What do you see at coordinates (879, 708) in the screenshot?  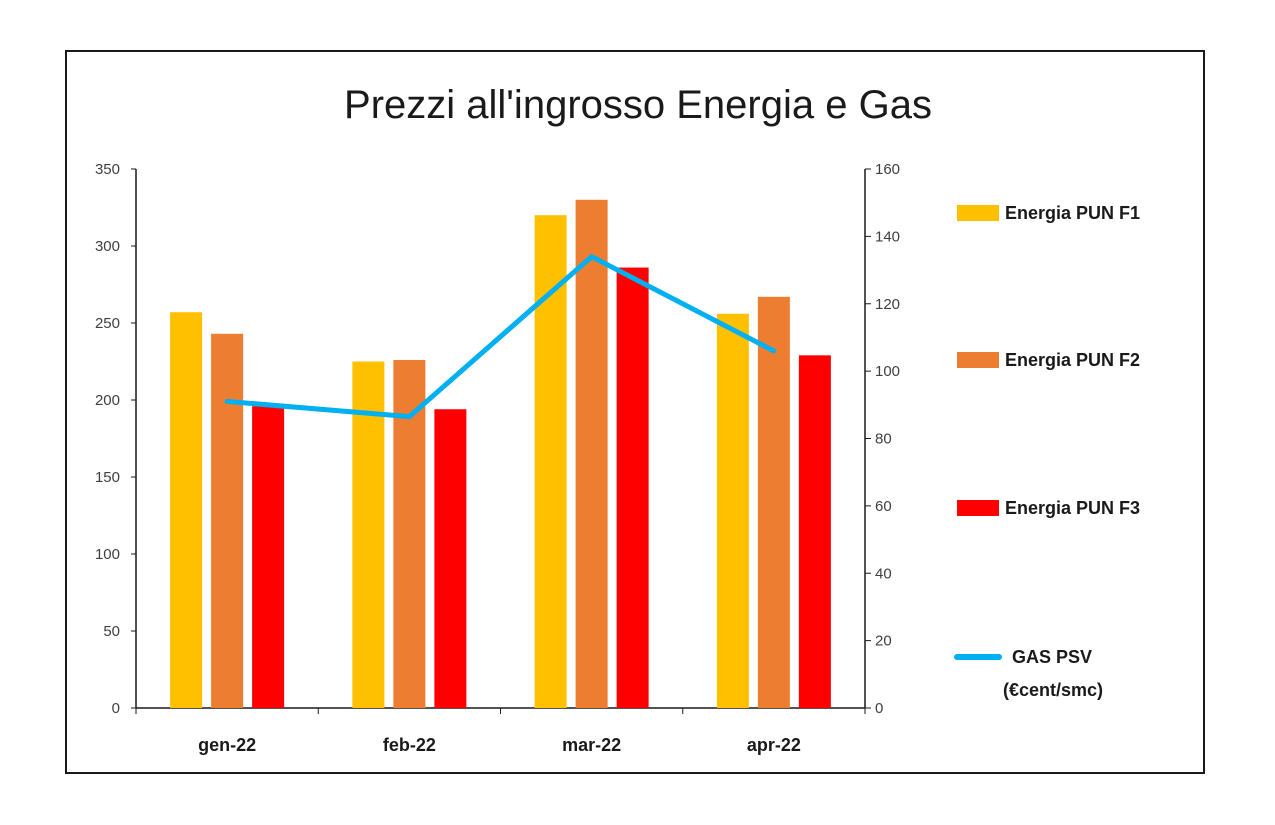 I see `y-right-tick-label: 0` at bounding box center [879, 708].